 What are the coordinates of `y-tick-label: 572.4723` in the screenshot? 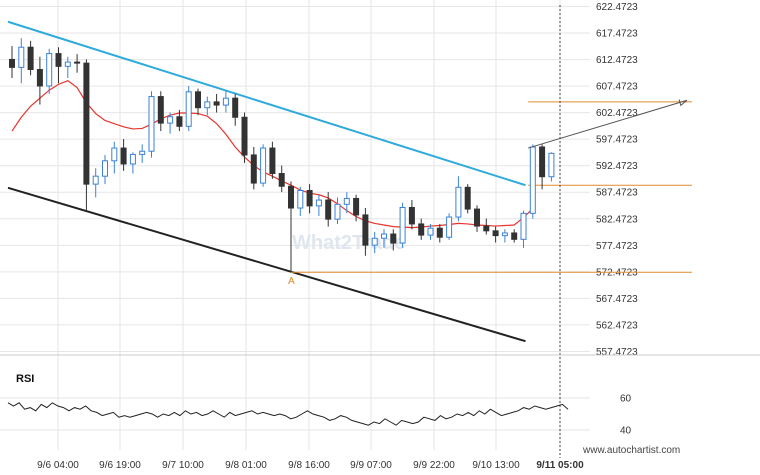 It's located at (617, 272).